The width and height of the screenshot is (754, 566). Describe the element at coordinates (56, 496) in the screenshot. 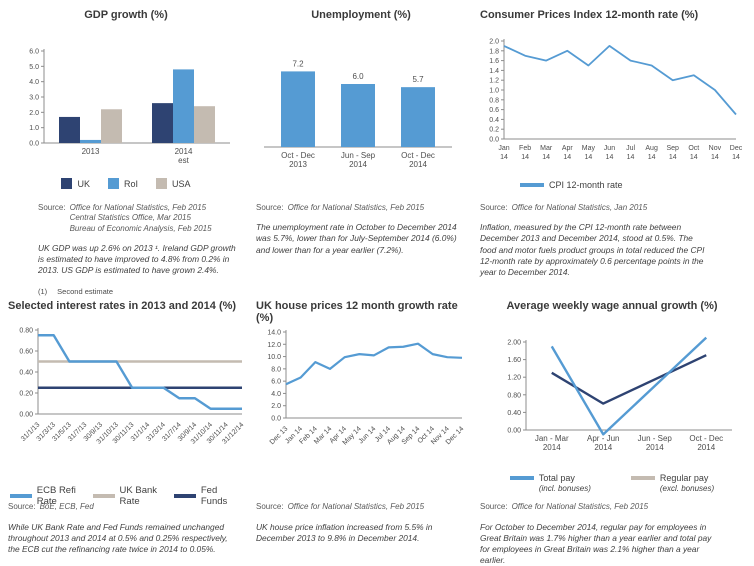

I see `legend-label: ECB Refi Rate` at that location.